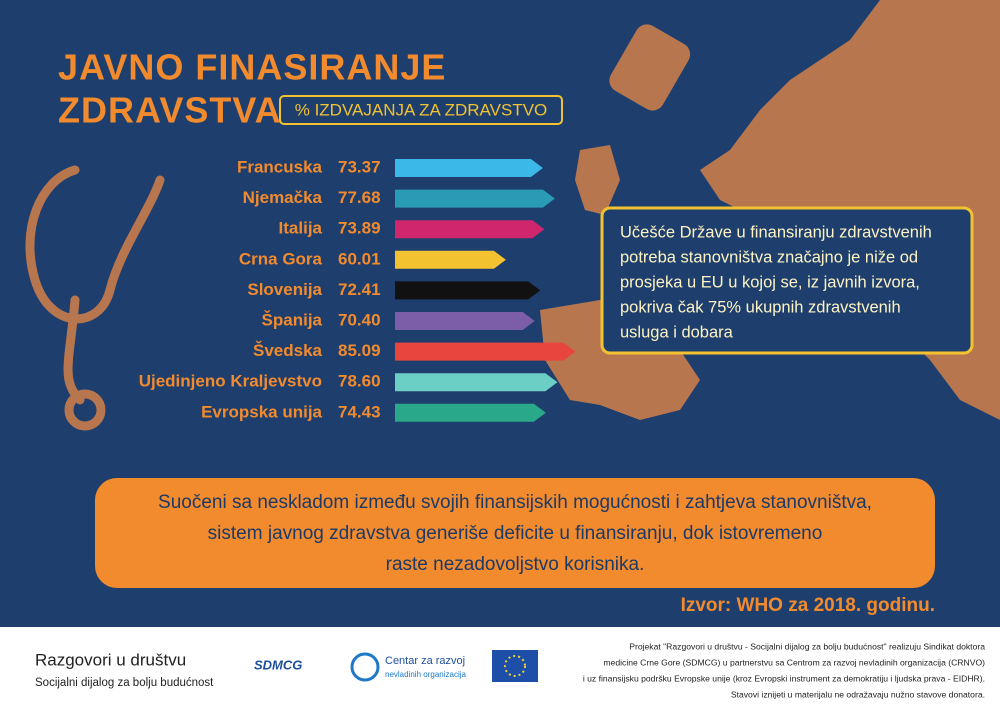 The width and height of the screenshot is (1000, 707). I want to click on banner-box, so click(515, 533).